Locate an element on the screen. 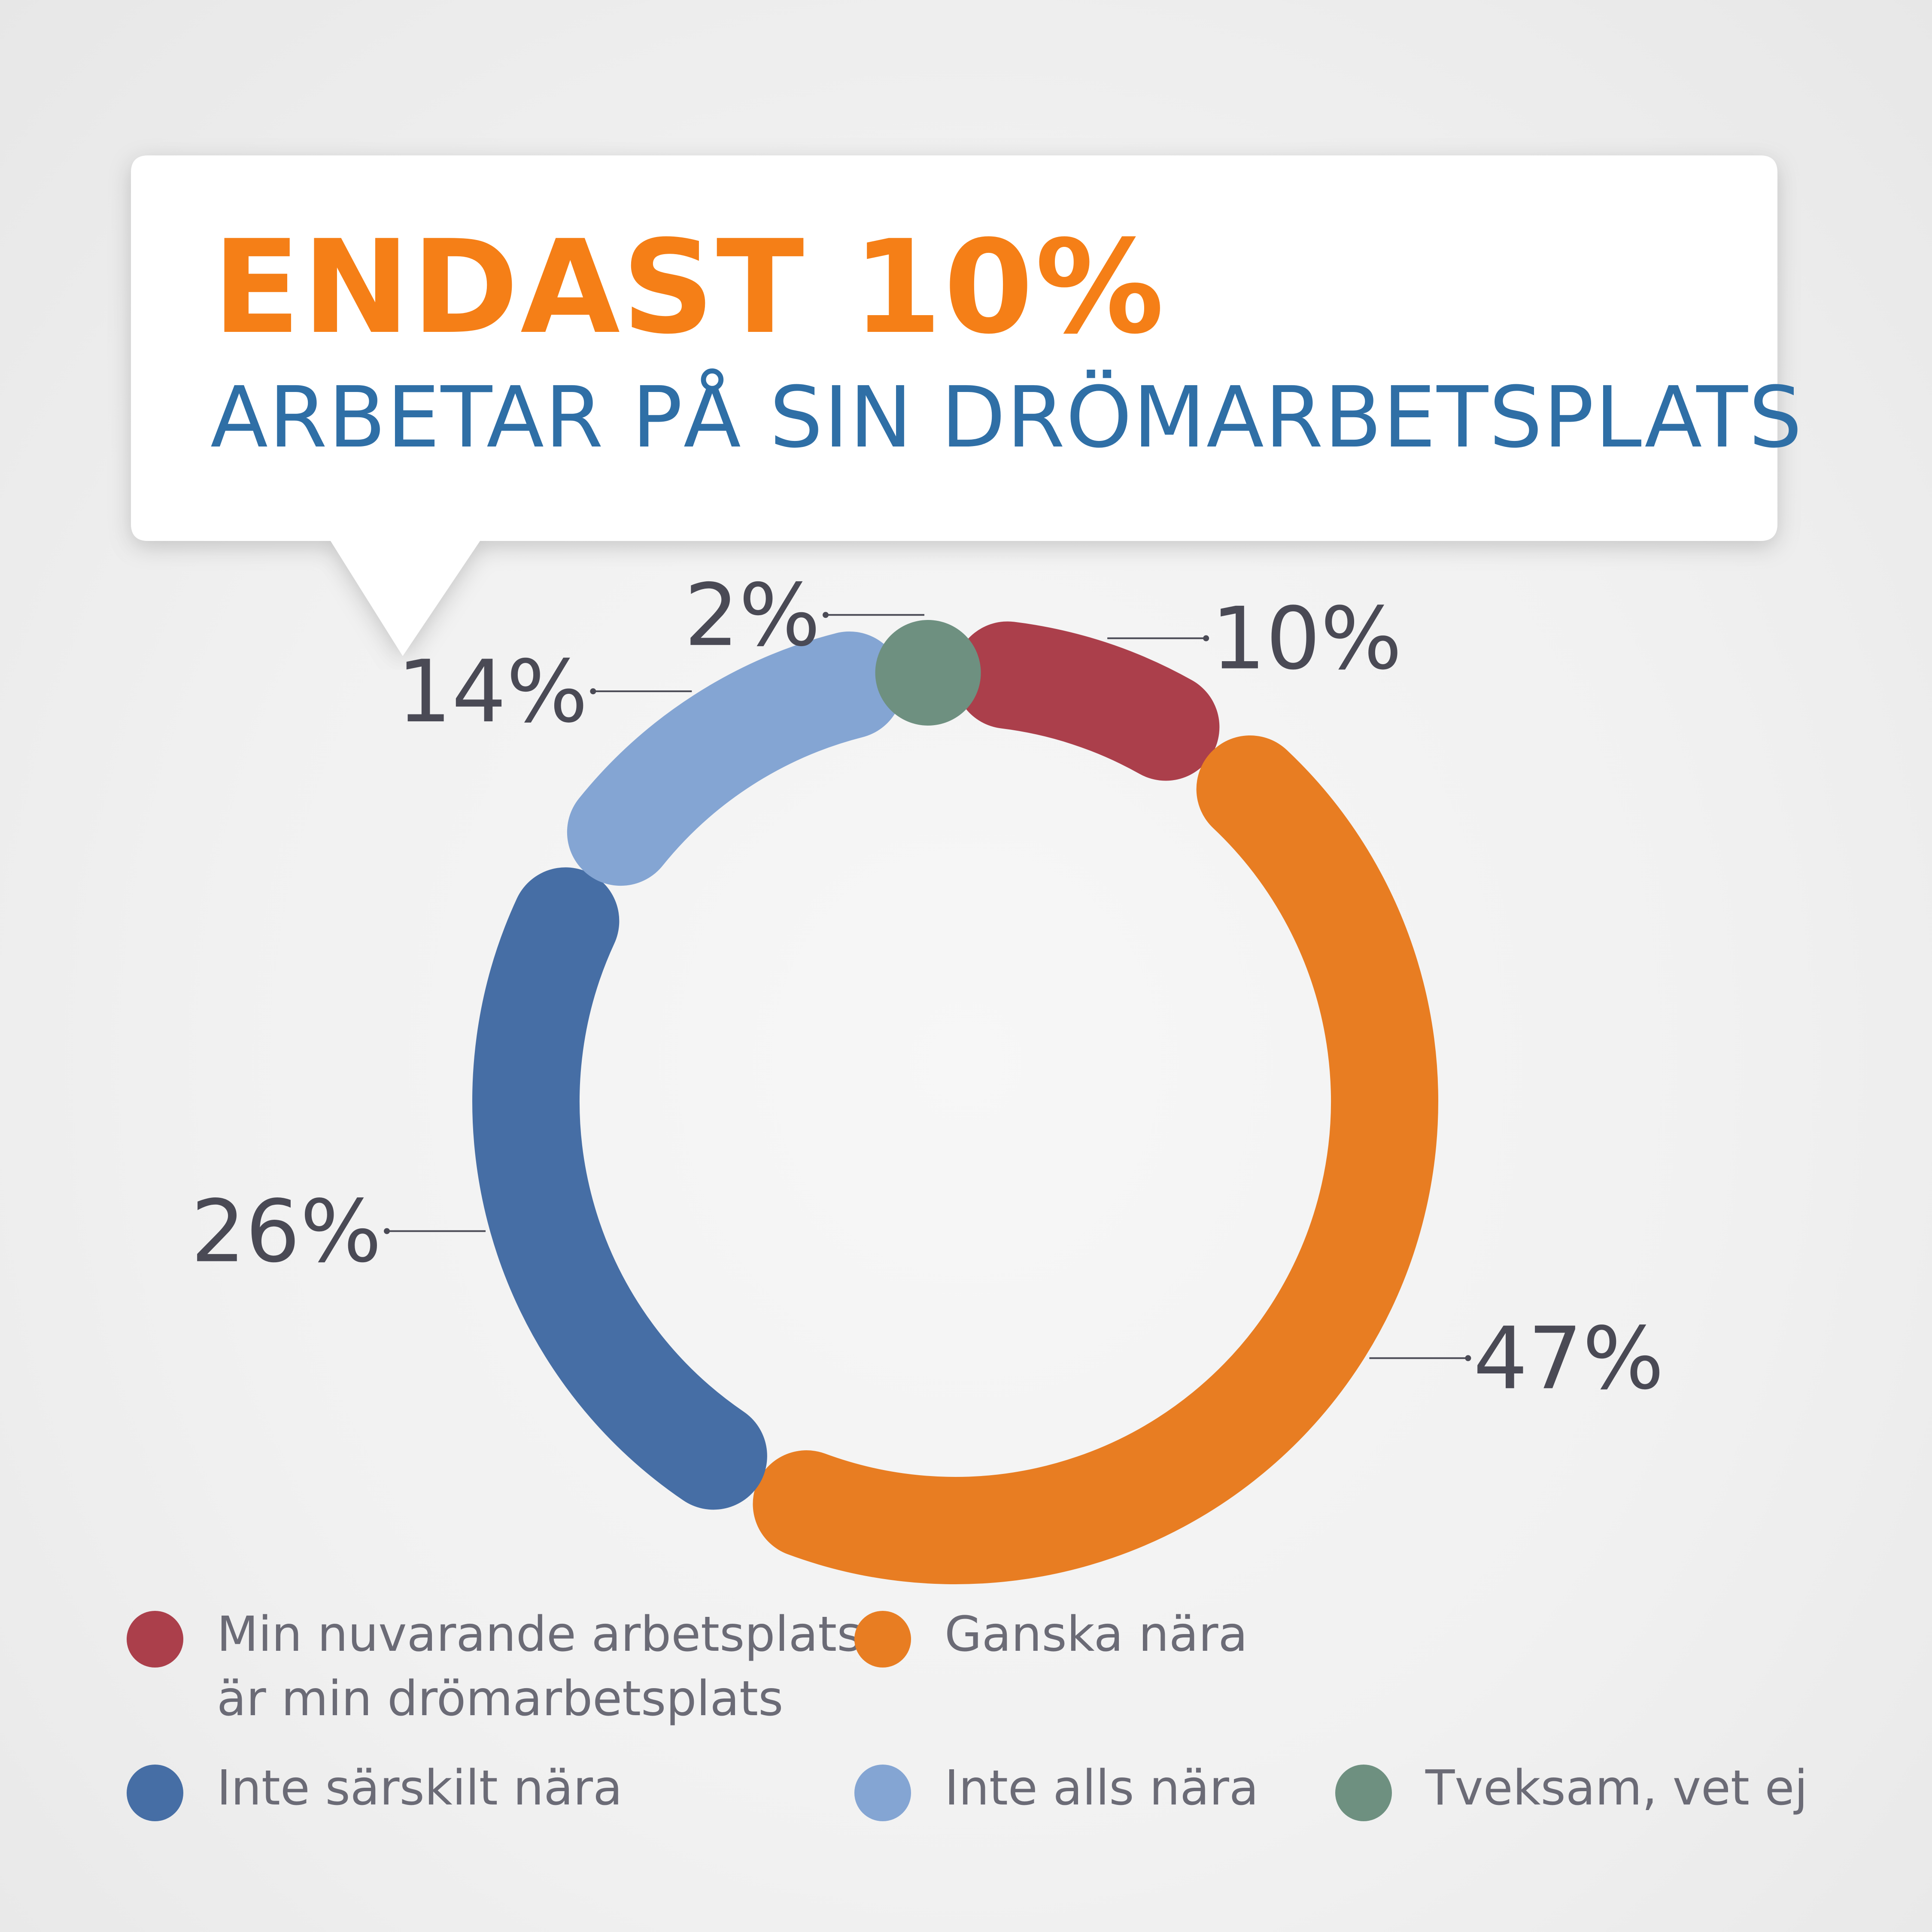 Image resolution: width=1932 pixels, height=1932 pixels. legend-item-tveksam: Tveksam, vet ej is located at coordinates (1571, 1789).